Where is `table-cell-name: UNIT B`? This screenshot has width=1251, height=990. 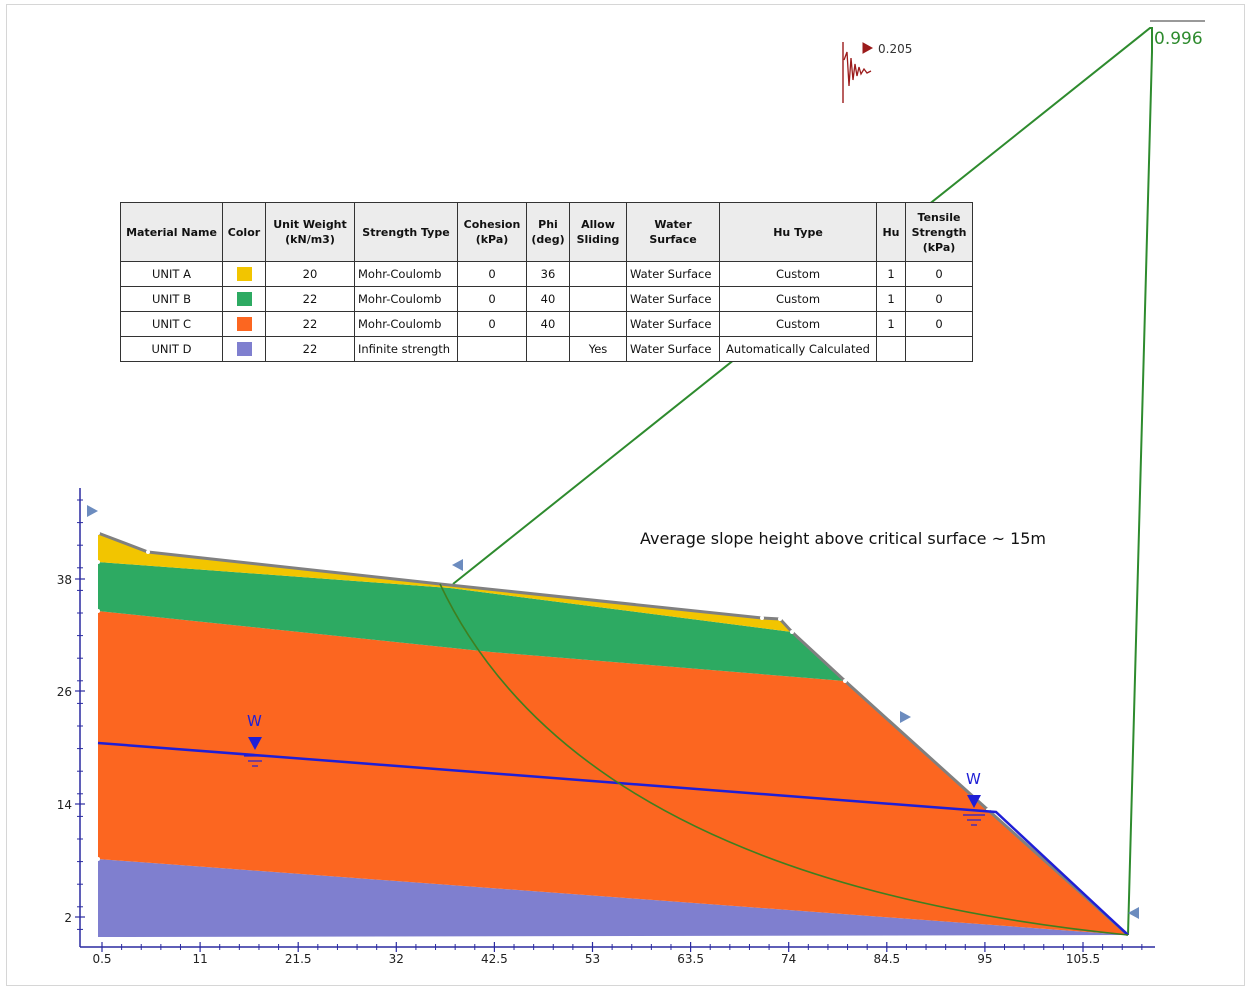
table-cell-name: UNIT B is located at coordinates (171, 299).